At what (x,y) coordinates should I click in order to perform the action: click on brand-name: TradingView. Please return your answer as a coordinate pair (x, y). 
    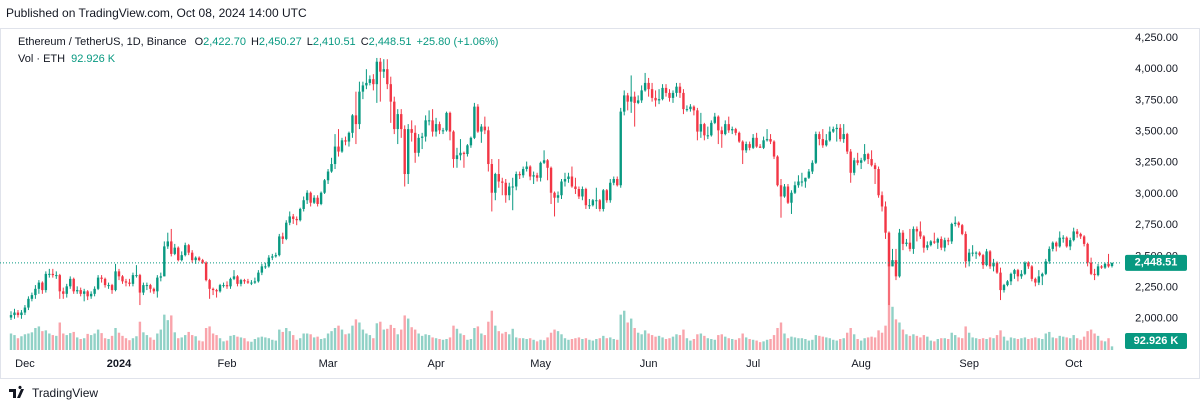
    Looking at the image, I should click on (65, 393).